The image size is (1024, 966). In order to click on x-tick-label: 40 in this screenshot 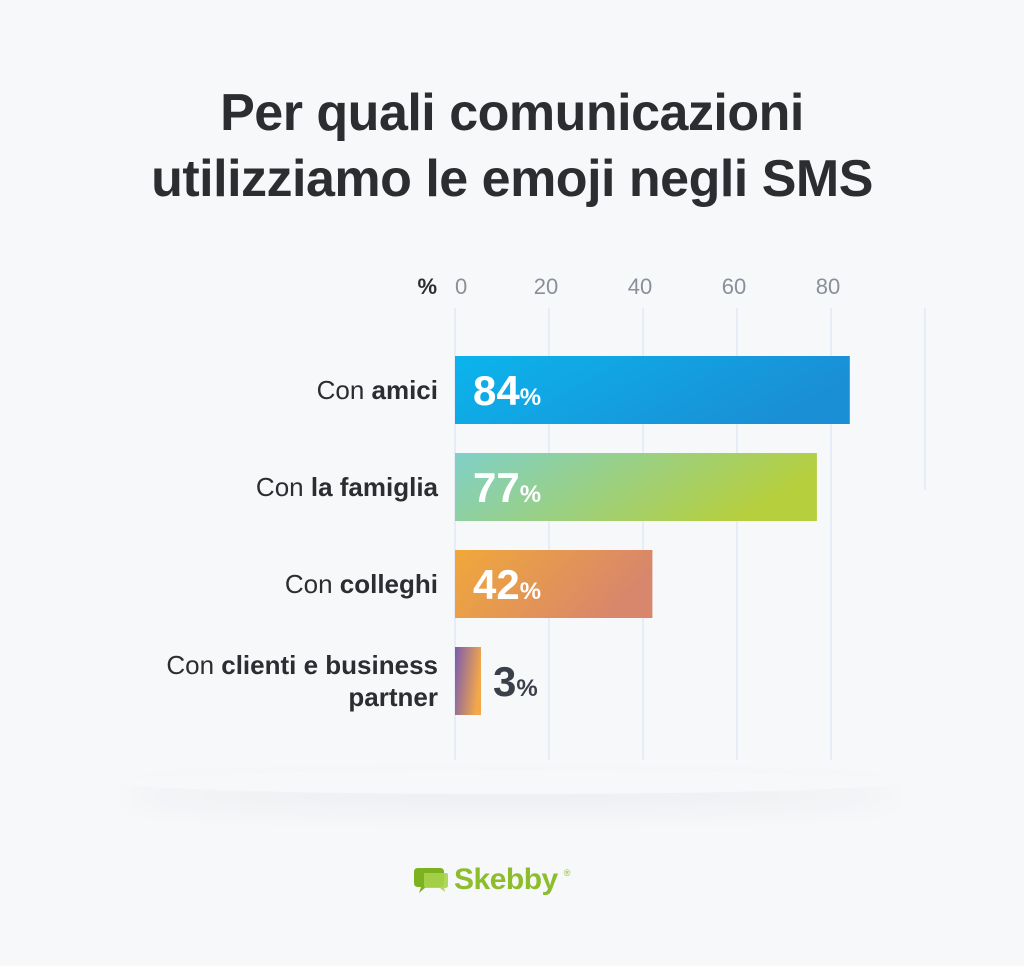, I will do `click(640, 286)`.